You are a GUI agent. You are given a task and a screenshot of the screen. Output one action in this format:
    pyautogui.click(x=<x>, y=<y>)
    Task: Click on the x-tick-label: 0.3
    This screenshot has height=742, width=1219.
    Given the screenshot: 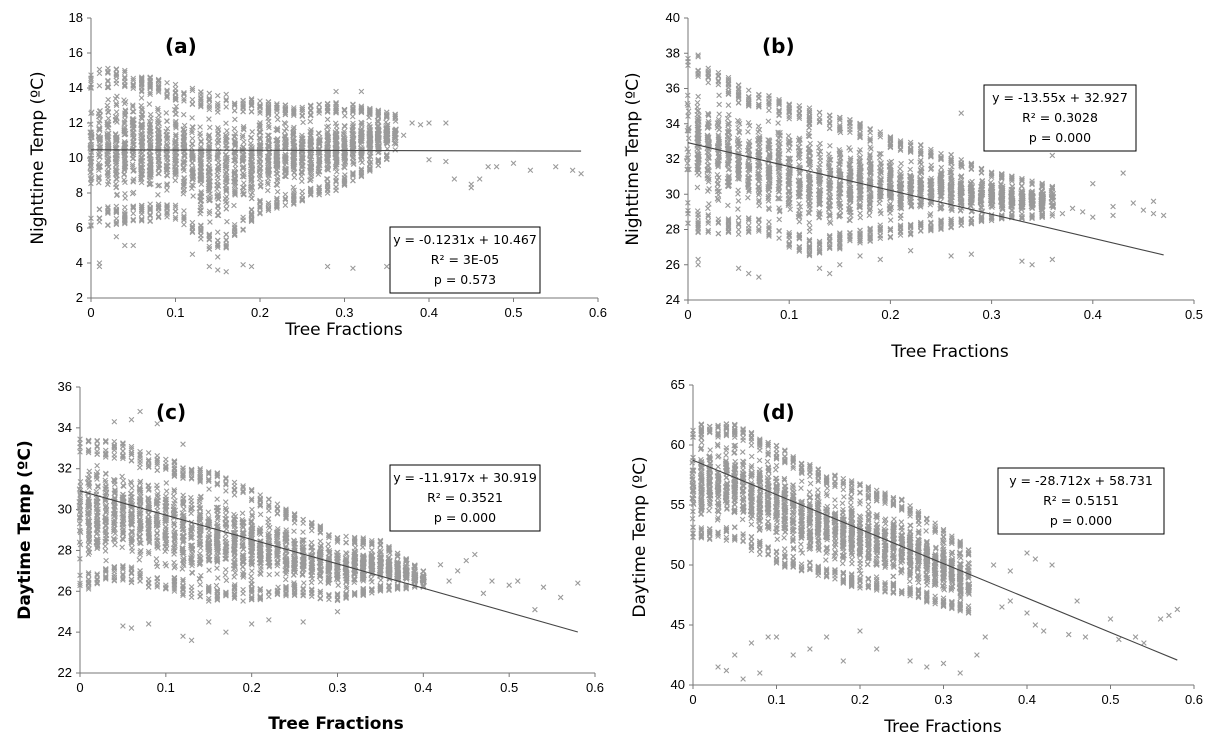 What is the action you would take?
    pyautogui.click(x=344, y=312)
    